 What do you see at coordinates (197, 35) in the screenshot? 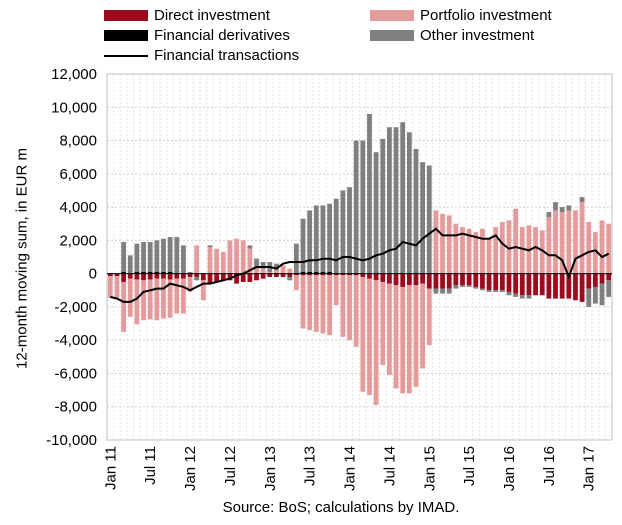
I see `legend-item-financial-derivatives: Financial derivatives` at bounding box center [197, 35].